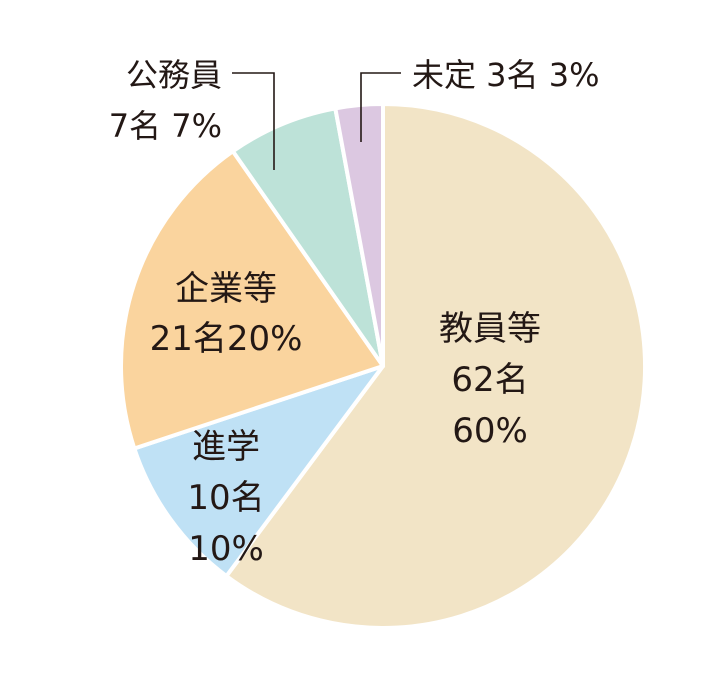  What do you see at coordinates (489, 380) in the screenshot?
I see `label-kyoin-count: 62名` at bounding box center [489, 380].